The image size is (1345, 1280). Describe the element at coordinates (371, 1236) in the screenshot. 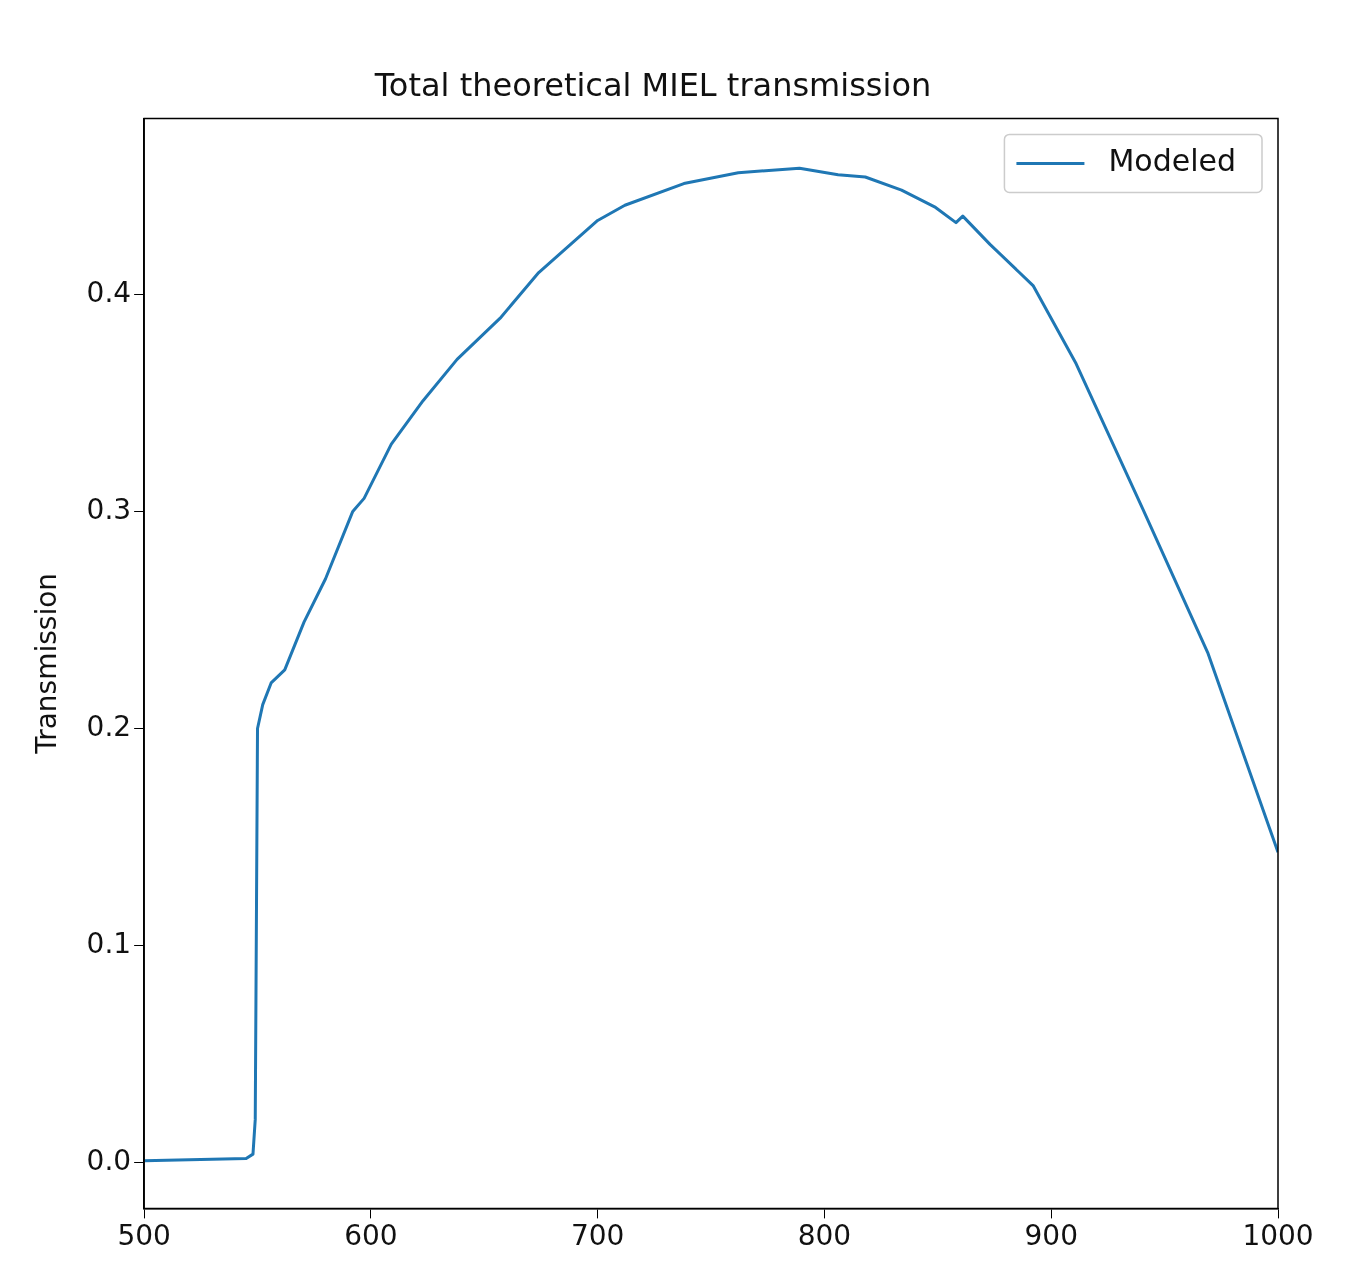

I see `x-tick-label: 600` at that location.